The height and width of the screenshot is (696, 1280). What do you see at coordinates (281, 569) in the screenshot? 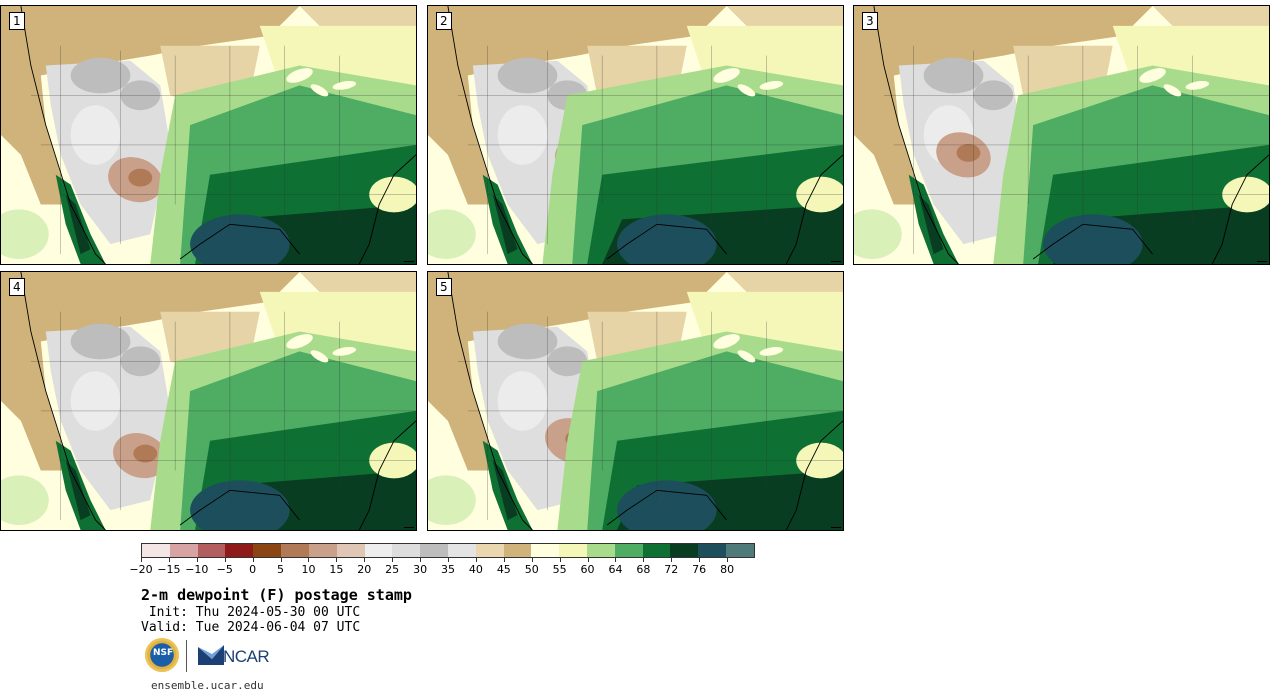
I see `colorbar-tick-label: 5` at bounding box center [281, 569].